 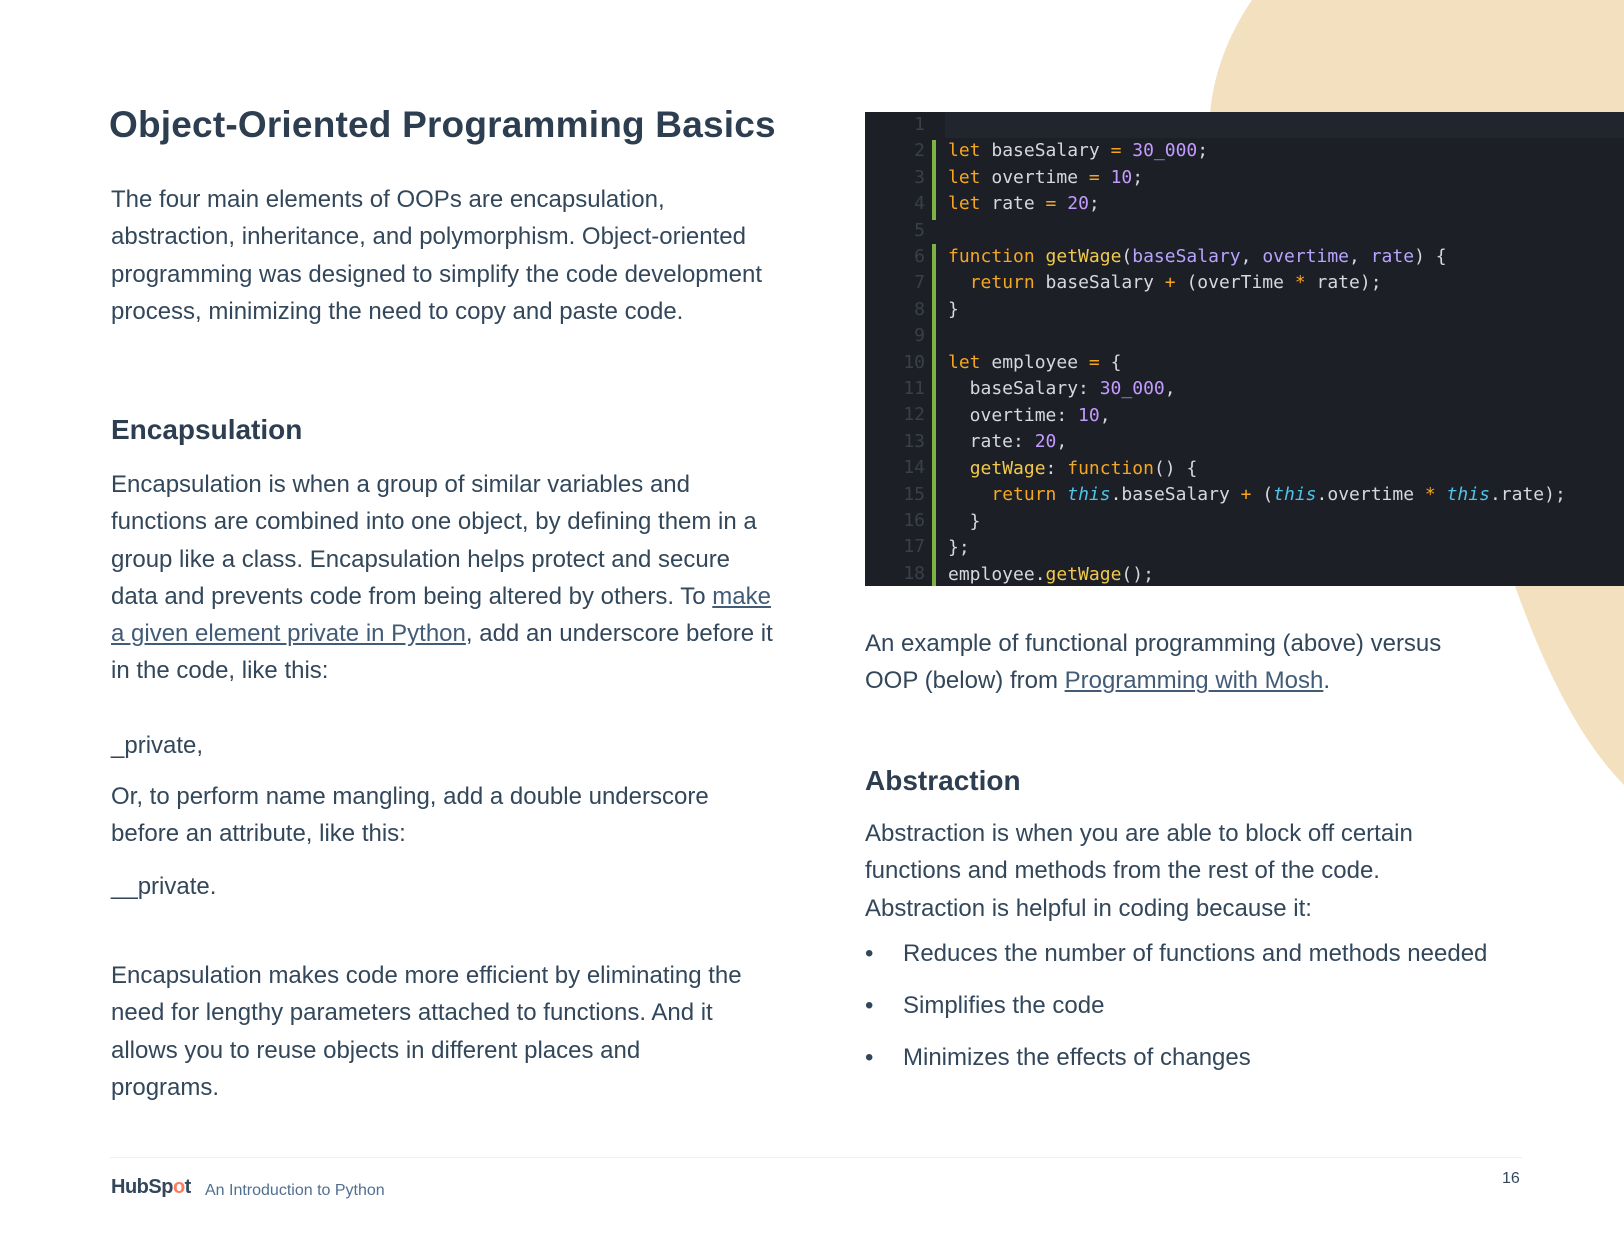 I want to click on example-private: _private,, so click(x=157, y=745).